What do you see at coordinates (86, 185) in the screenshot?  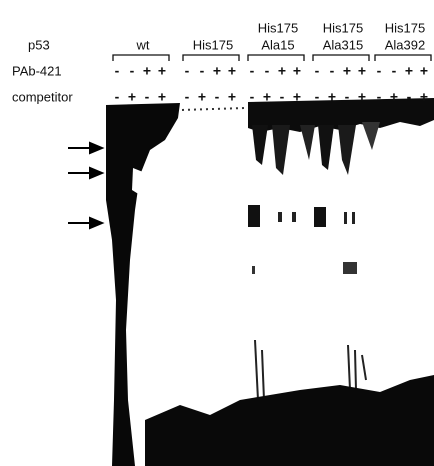 I see `arrows` at bounding box center [86, 185].